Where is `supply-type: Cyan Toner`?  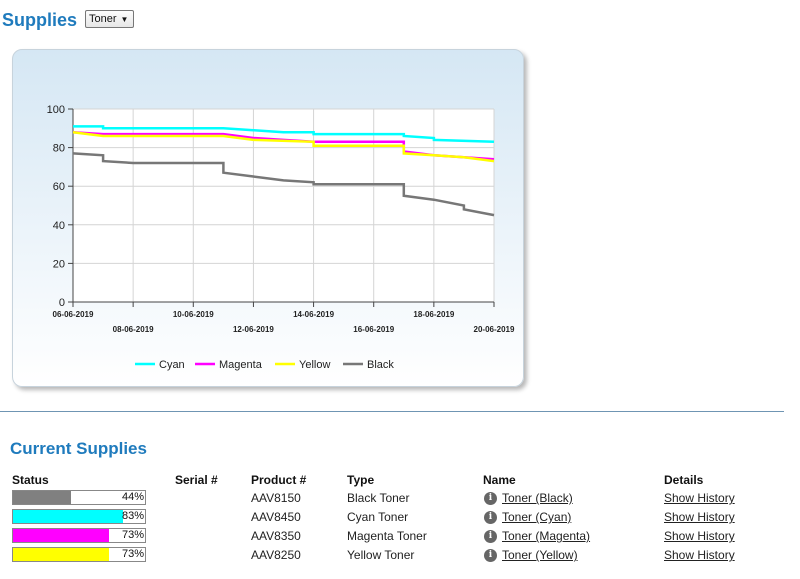
supply-type: Cyan Toner is located at coordinates (378, 517).